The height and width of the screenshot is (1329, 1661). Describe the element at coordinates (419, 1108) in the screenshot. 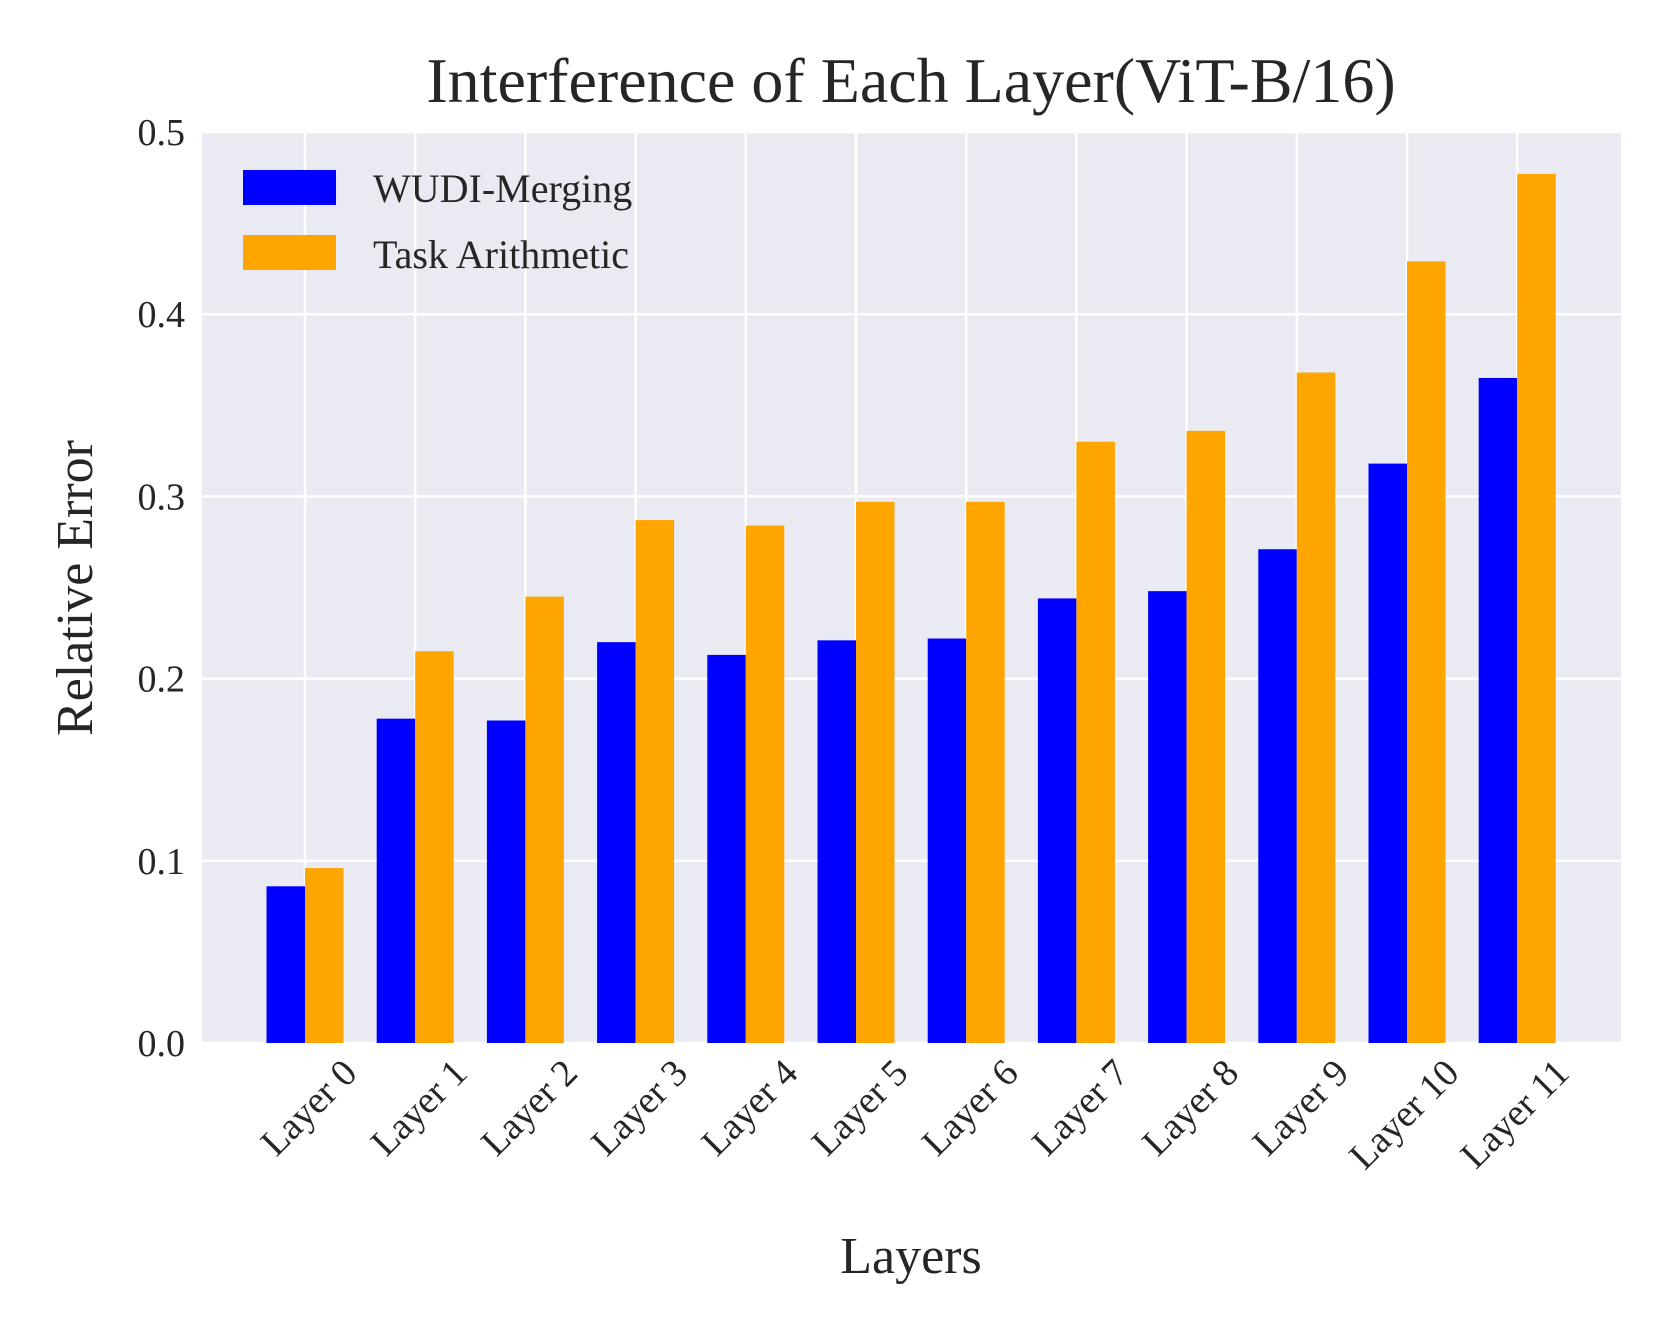

I see `x-tick-label: Layer 1` at that location.